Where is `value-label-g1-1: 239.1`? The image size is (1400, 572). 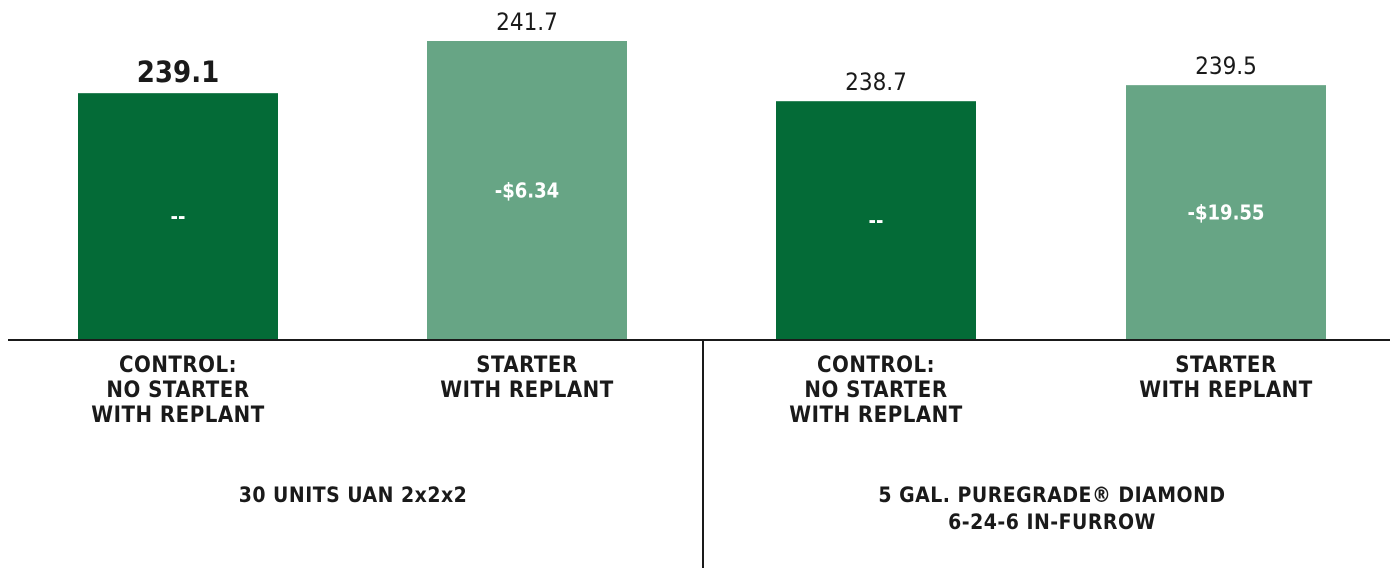 value-label-g1-1: 239.1 is located at coordinates (178, 72).